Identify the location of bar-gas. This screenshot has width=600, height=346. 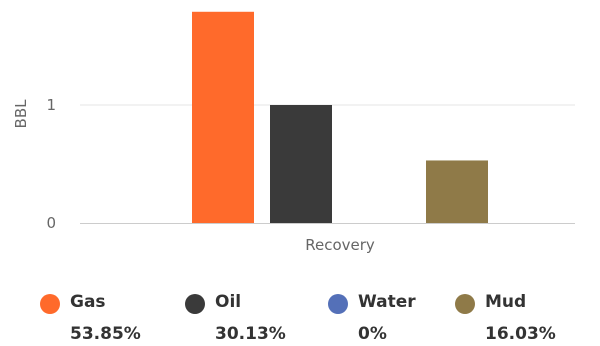
(223, 117).